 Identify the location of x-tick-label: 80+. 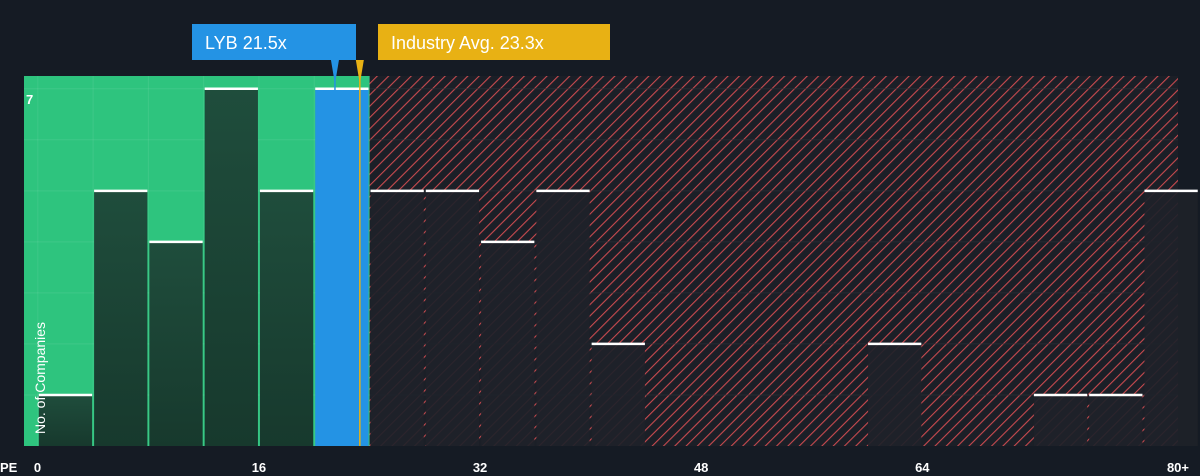
(1178, 467).